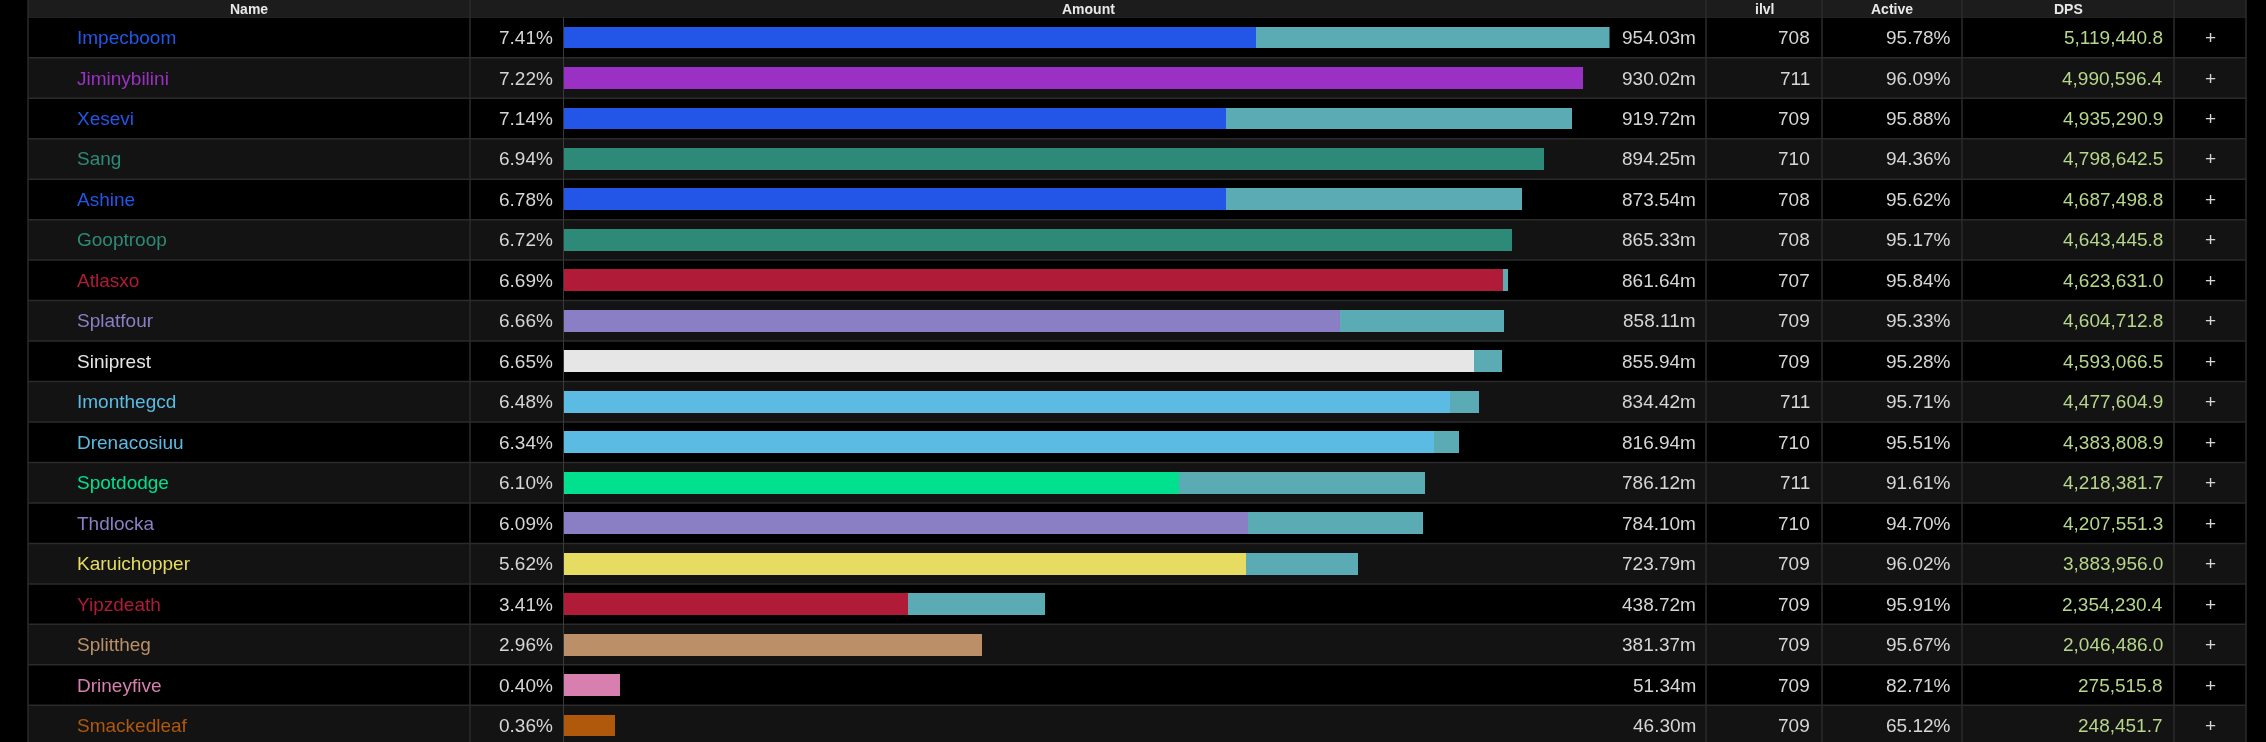 The image size is (2266, 742). What do you see at coordinates (2113, 118) in the screenshot?
I see `text: 4,935,290.9` at bounding box center [2113, 118].